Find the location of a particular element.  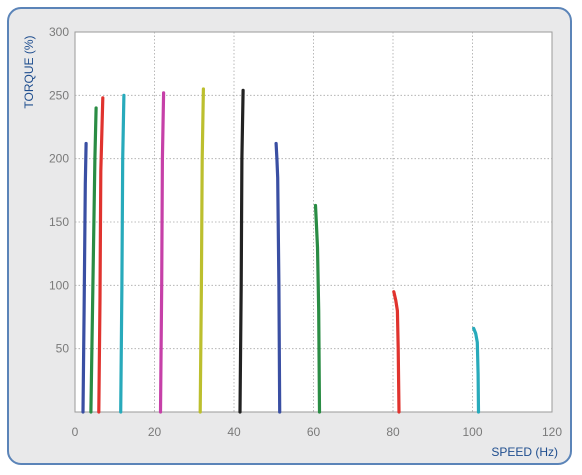

x-tick-label: 100 is located at coordinates (472, 432).